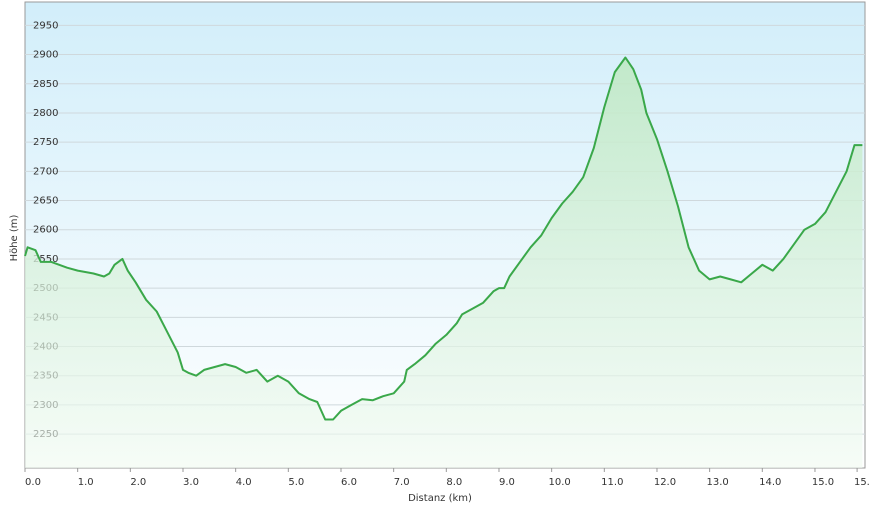 The width and height of the screenshot is (870, 507). I want to click on x-tick-label: 15.0, so click(823, 482).